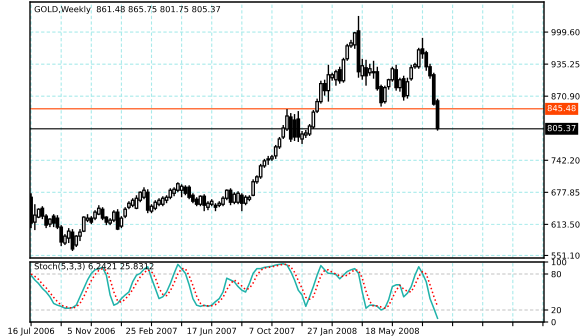 The height and width of the screenshot is (336, 584). Describe the element at coordinates (127, 10) in the screenshot. I see `chart-title: GOLD,Weekly 861.48 865.75 801.75 805.37` at that location.